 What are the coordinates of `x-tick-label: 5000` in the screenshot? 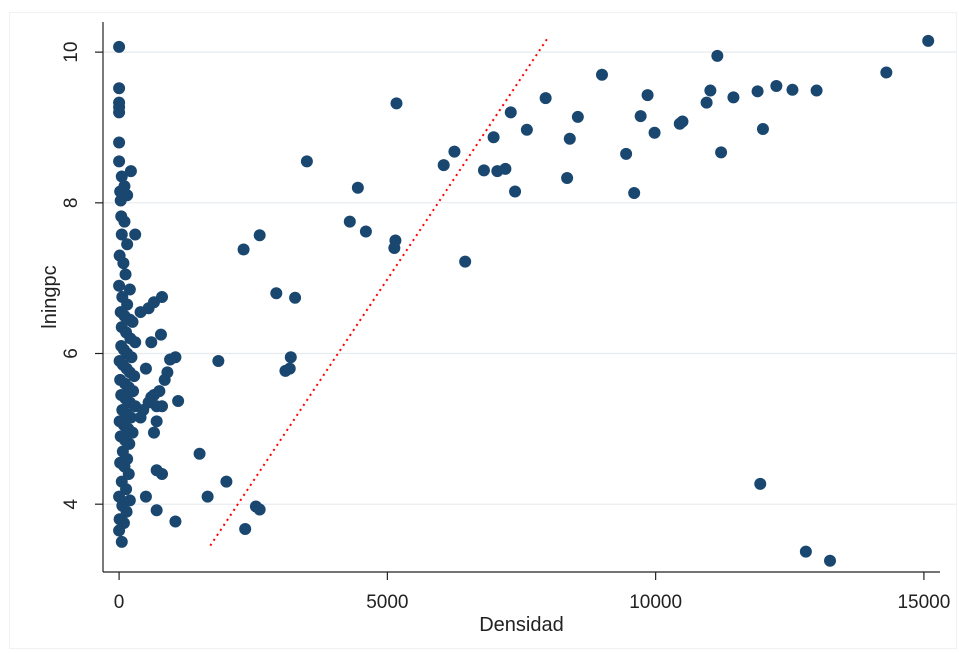 It's located at (387, 602).